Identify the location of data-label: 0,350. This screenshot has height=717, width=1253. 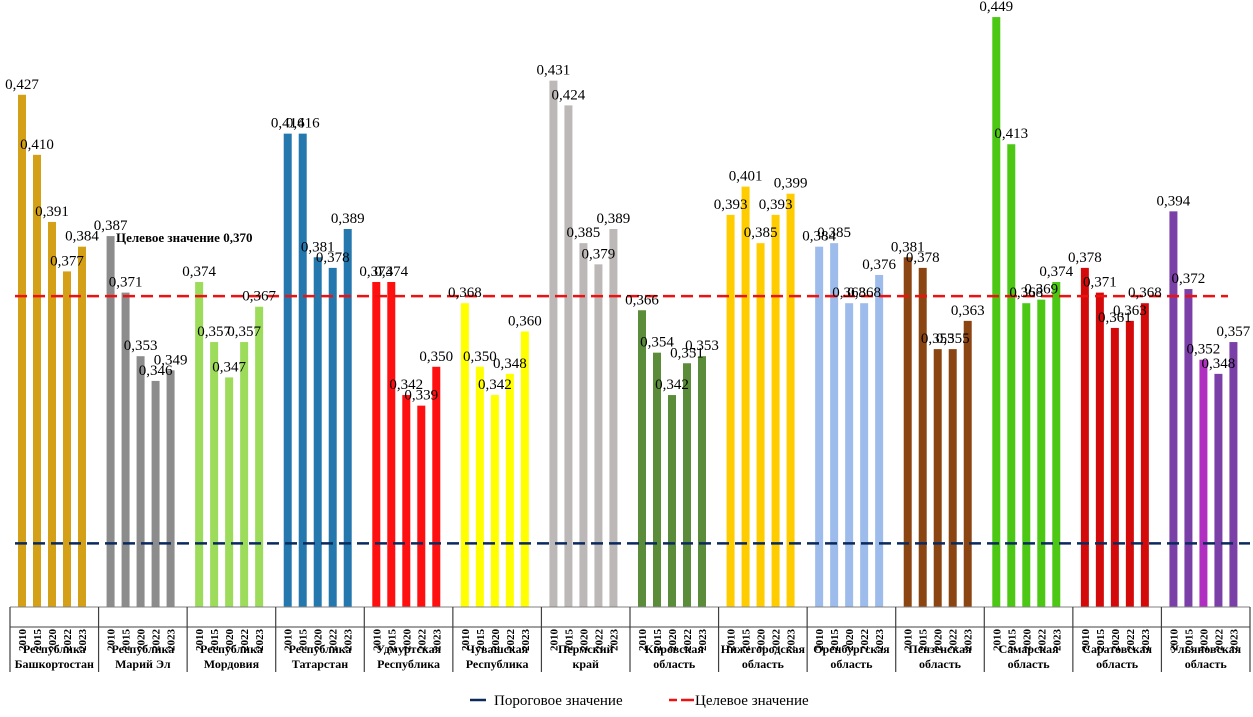
(480, 357).